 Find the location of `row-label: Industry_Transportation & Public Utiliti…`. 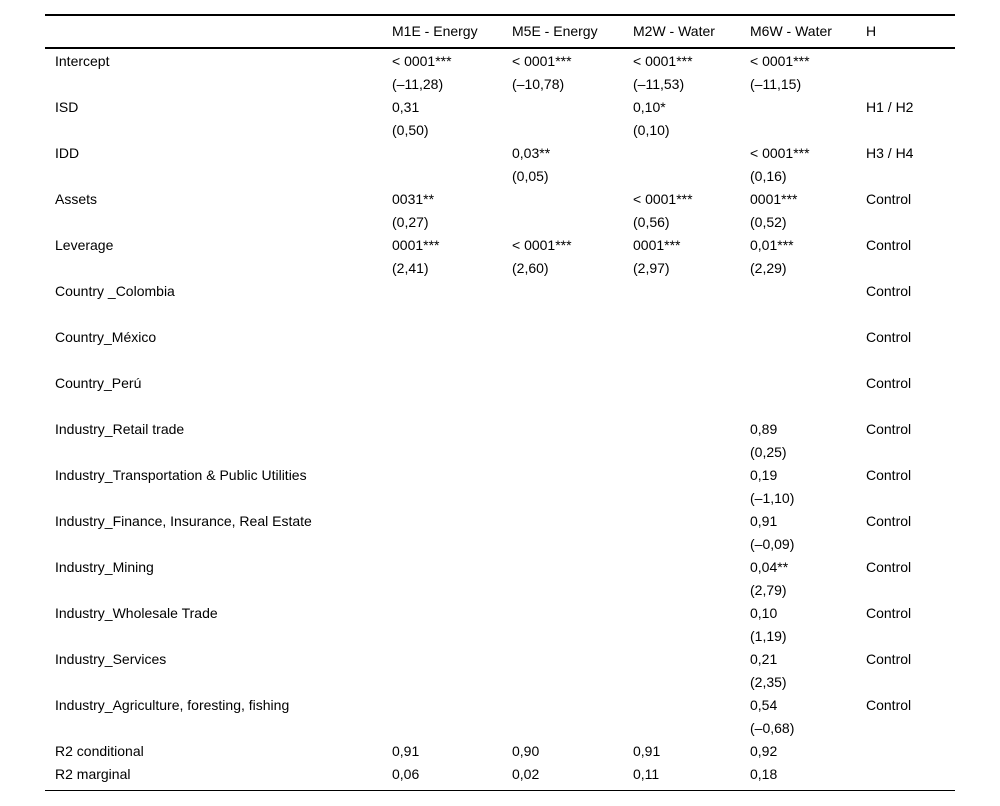

row-label: Industry_Transportation & Public Utiliti… is located at coordinates (181, 474).